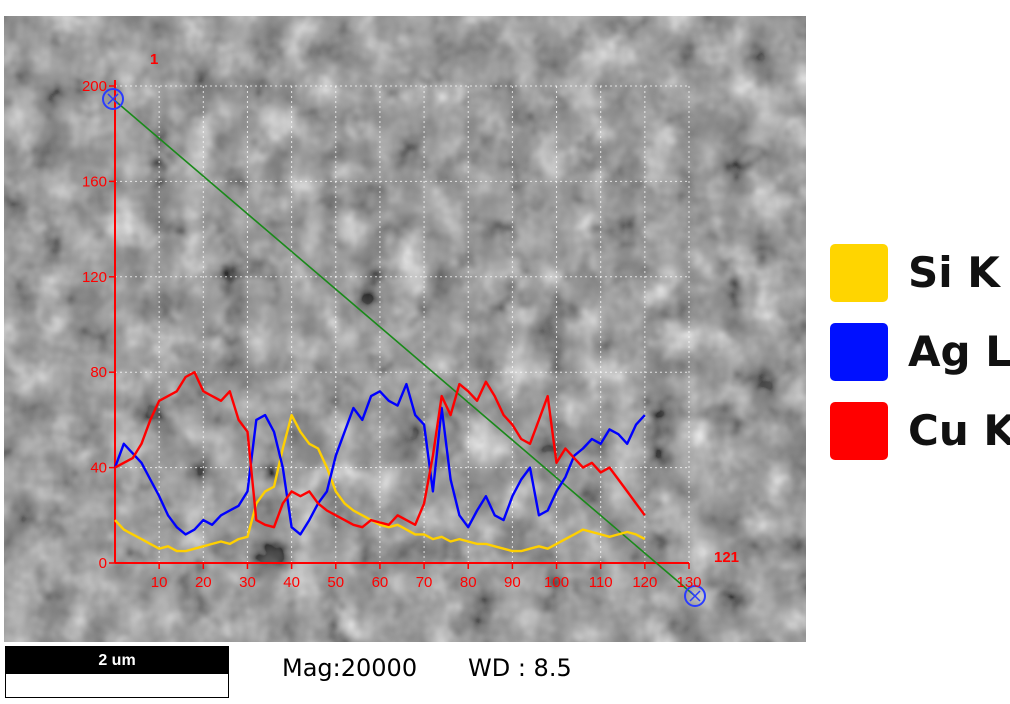 The image size is (1010, 704). Describe the element at coordinates (959, 351) in the screenshot. I see `legend-label-ag-l: Ag L` at that location.